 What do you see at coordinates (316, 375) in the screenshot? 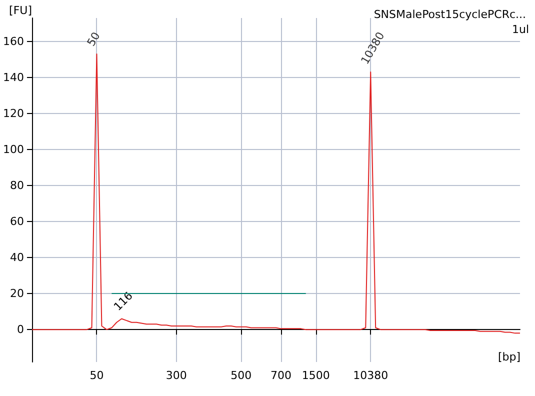
I see `x-tick-label: 1500` at bounding box center [316, 375].